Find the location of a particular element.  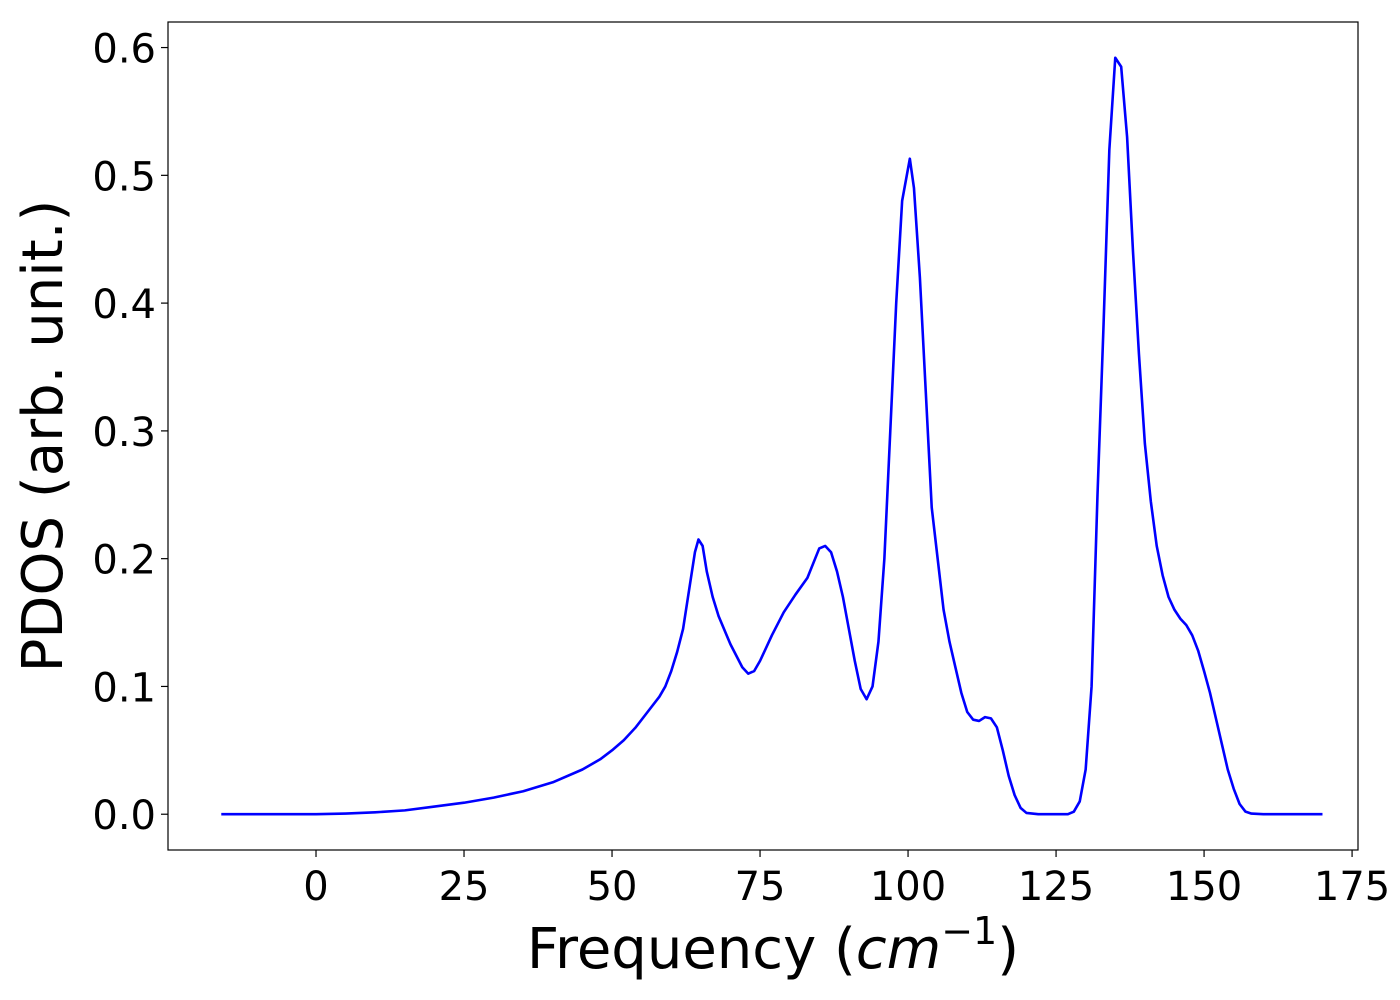

x-axis-ticks: 0 25 50 75 100 125 150 175 is located at coordinates (846, 880).